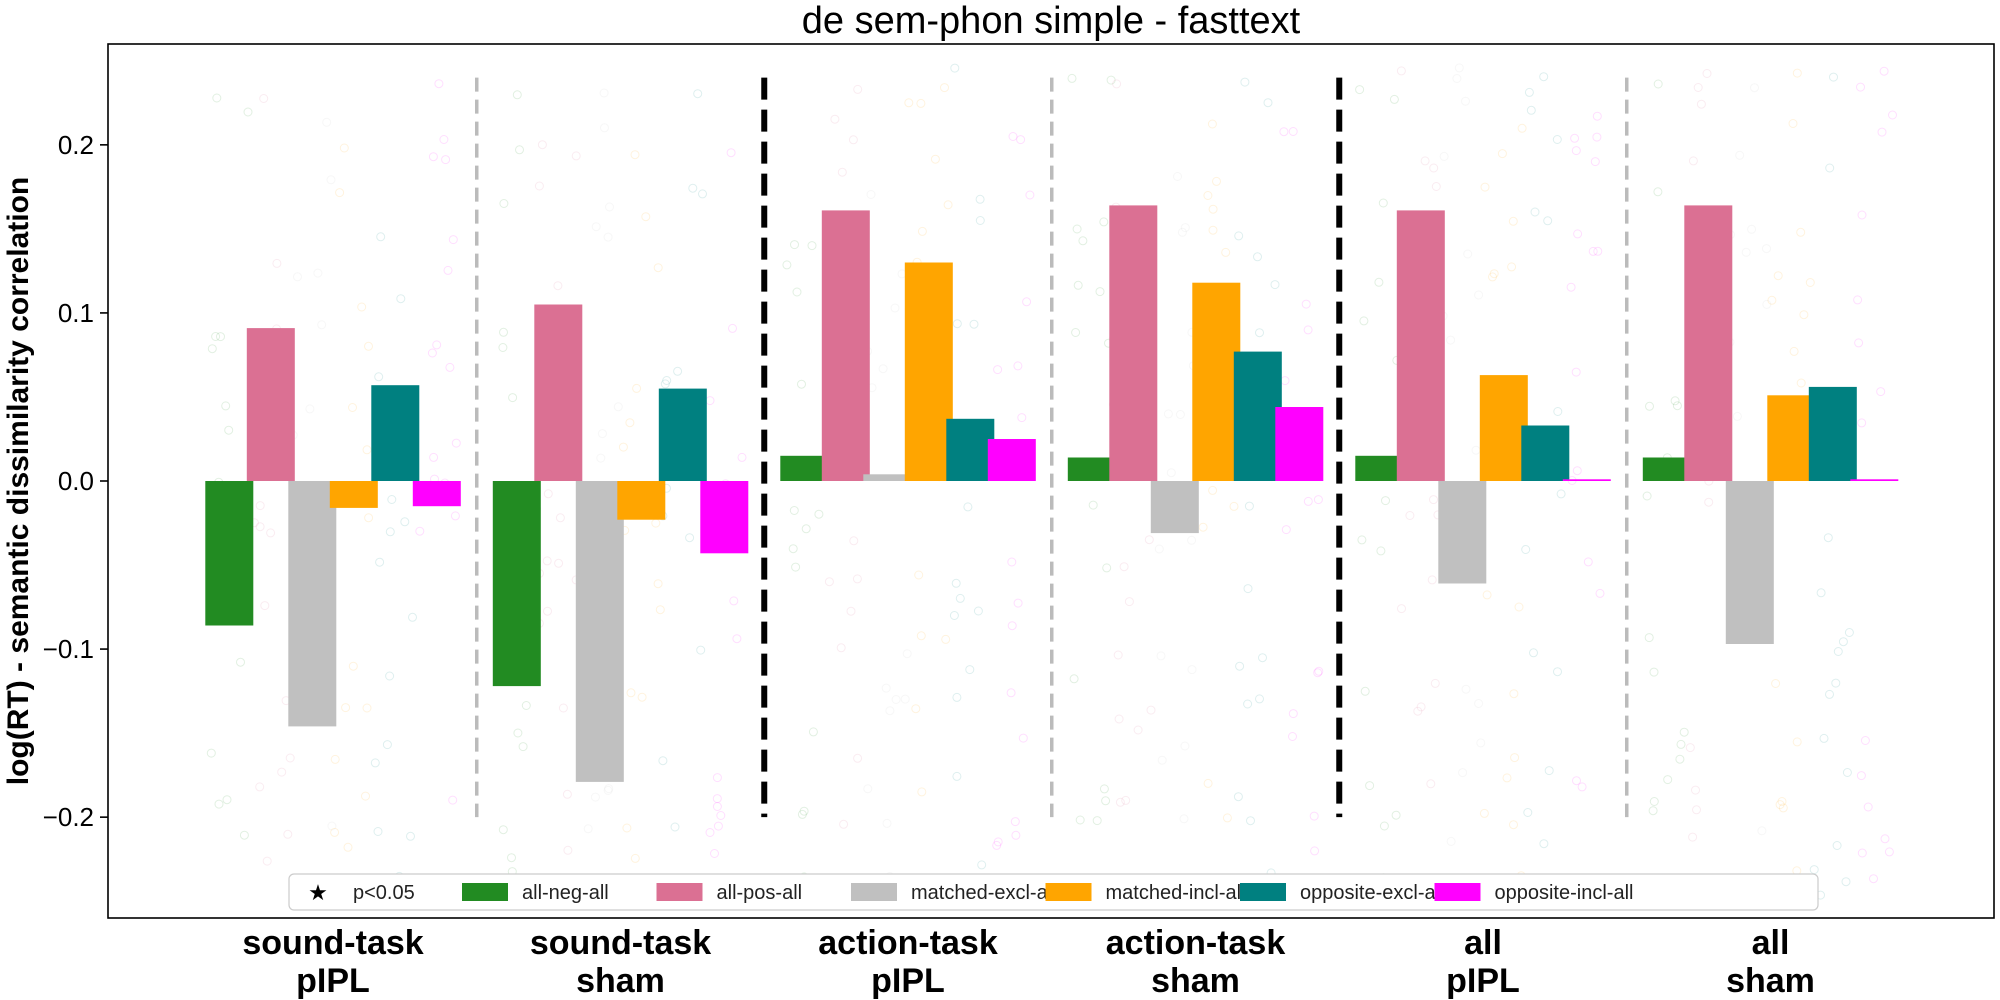 This screenshot has height=1000, width=2000. Describe the element at coordinates (76, 481) in the screenshot. I see `y-tick-label: 0.0` at that location.